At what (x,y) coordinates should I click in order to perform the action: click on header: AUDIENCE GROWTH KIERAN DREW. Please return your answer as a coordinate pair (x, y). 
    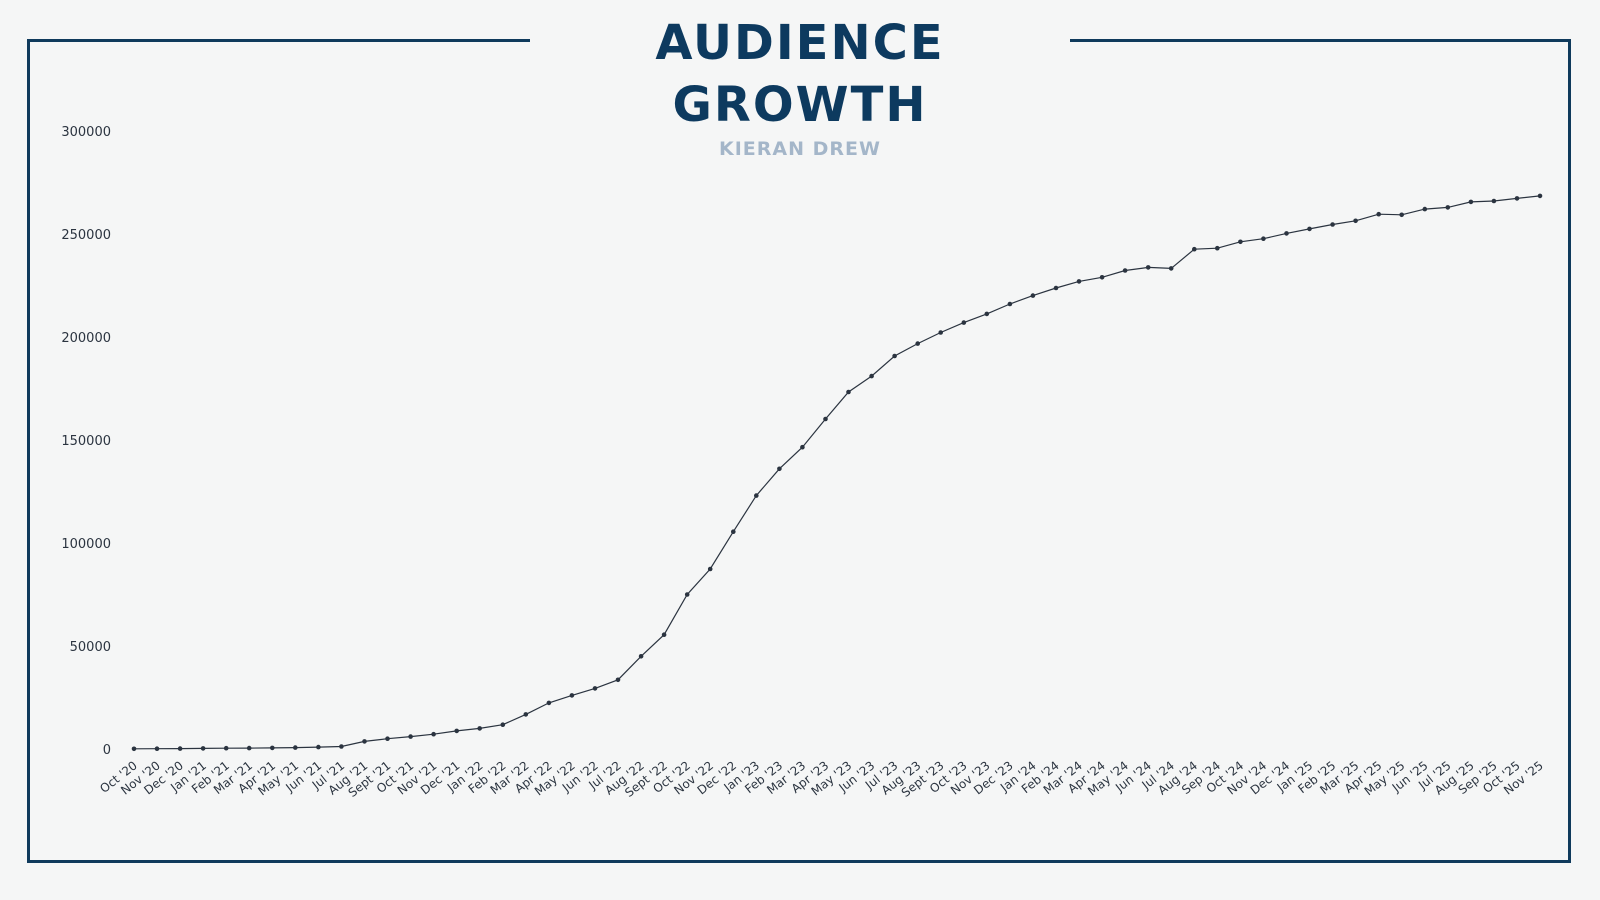
    Looking at the image, I should click on (800, 86).